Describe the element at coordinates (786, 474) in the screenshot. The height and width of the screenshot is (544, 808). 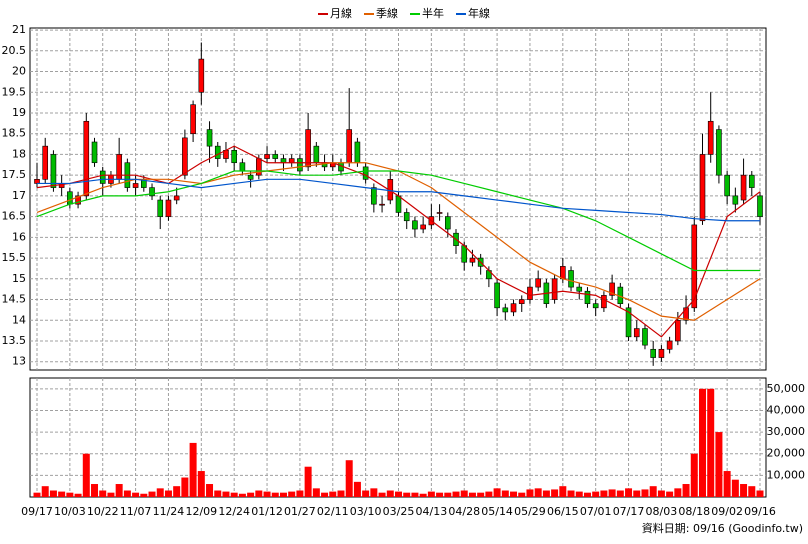
I see `y2-tick-label: 10,000` at that location.